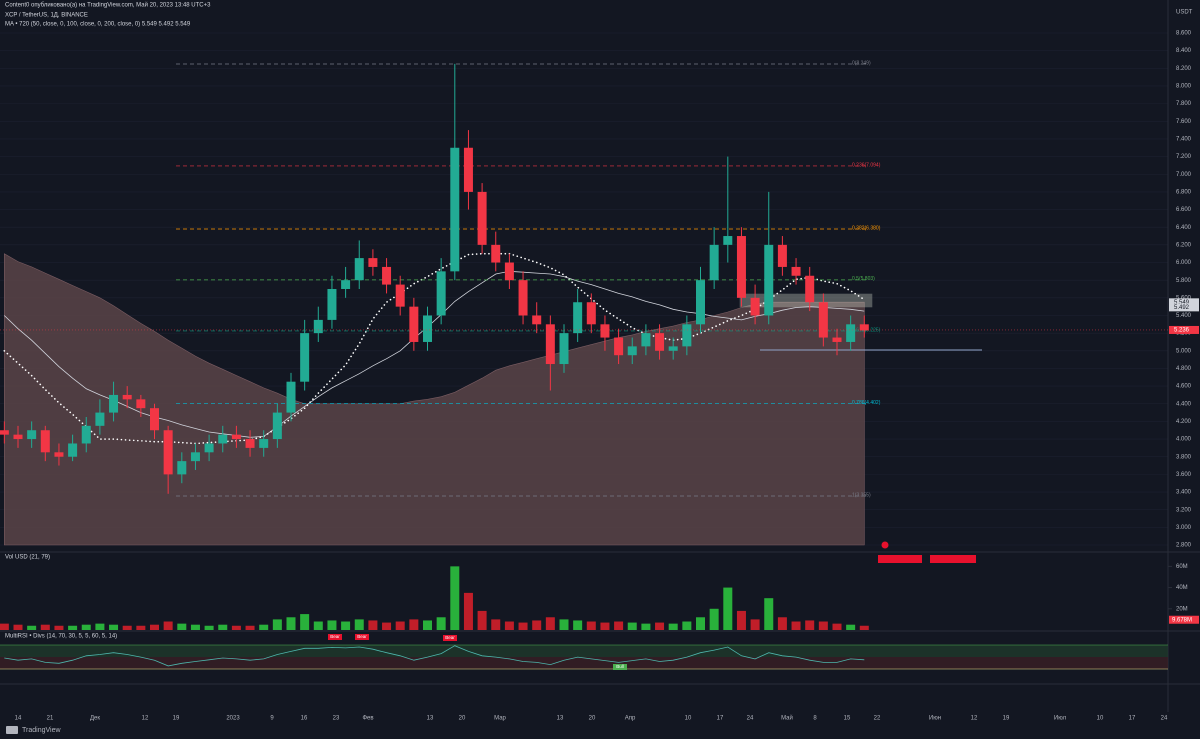 This screenshot has width=1200, height=739. What do you see at coordinates (1184, 493) in the screenshot?
I see `y-tick-label: 3.400` at bounding box center [1184, 493].